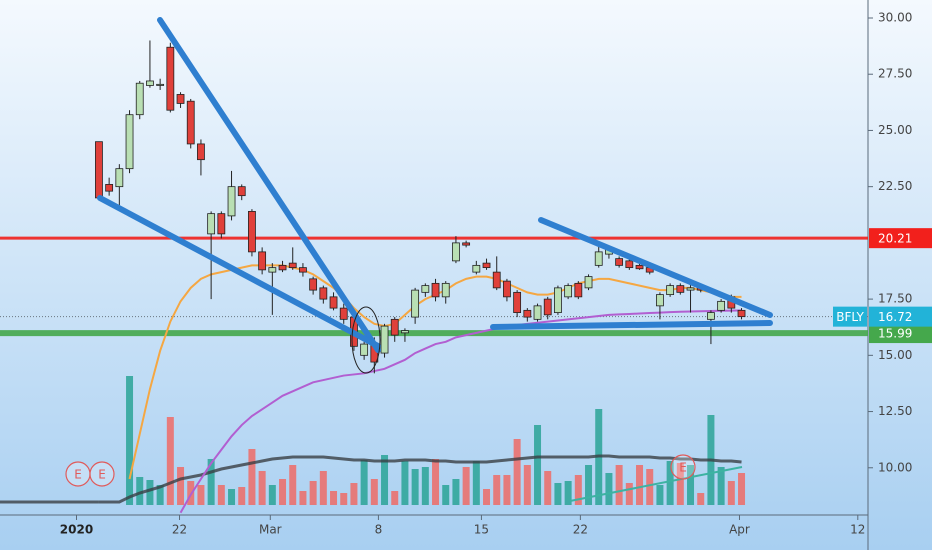 The width and height of the screenshot is (932, 550). What do you see at coordinates (366, 340) in the screenshot?
I see `highlight-ellipse` at bounding box center [366, 340].